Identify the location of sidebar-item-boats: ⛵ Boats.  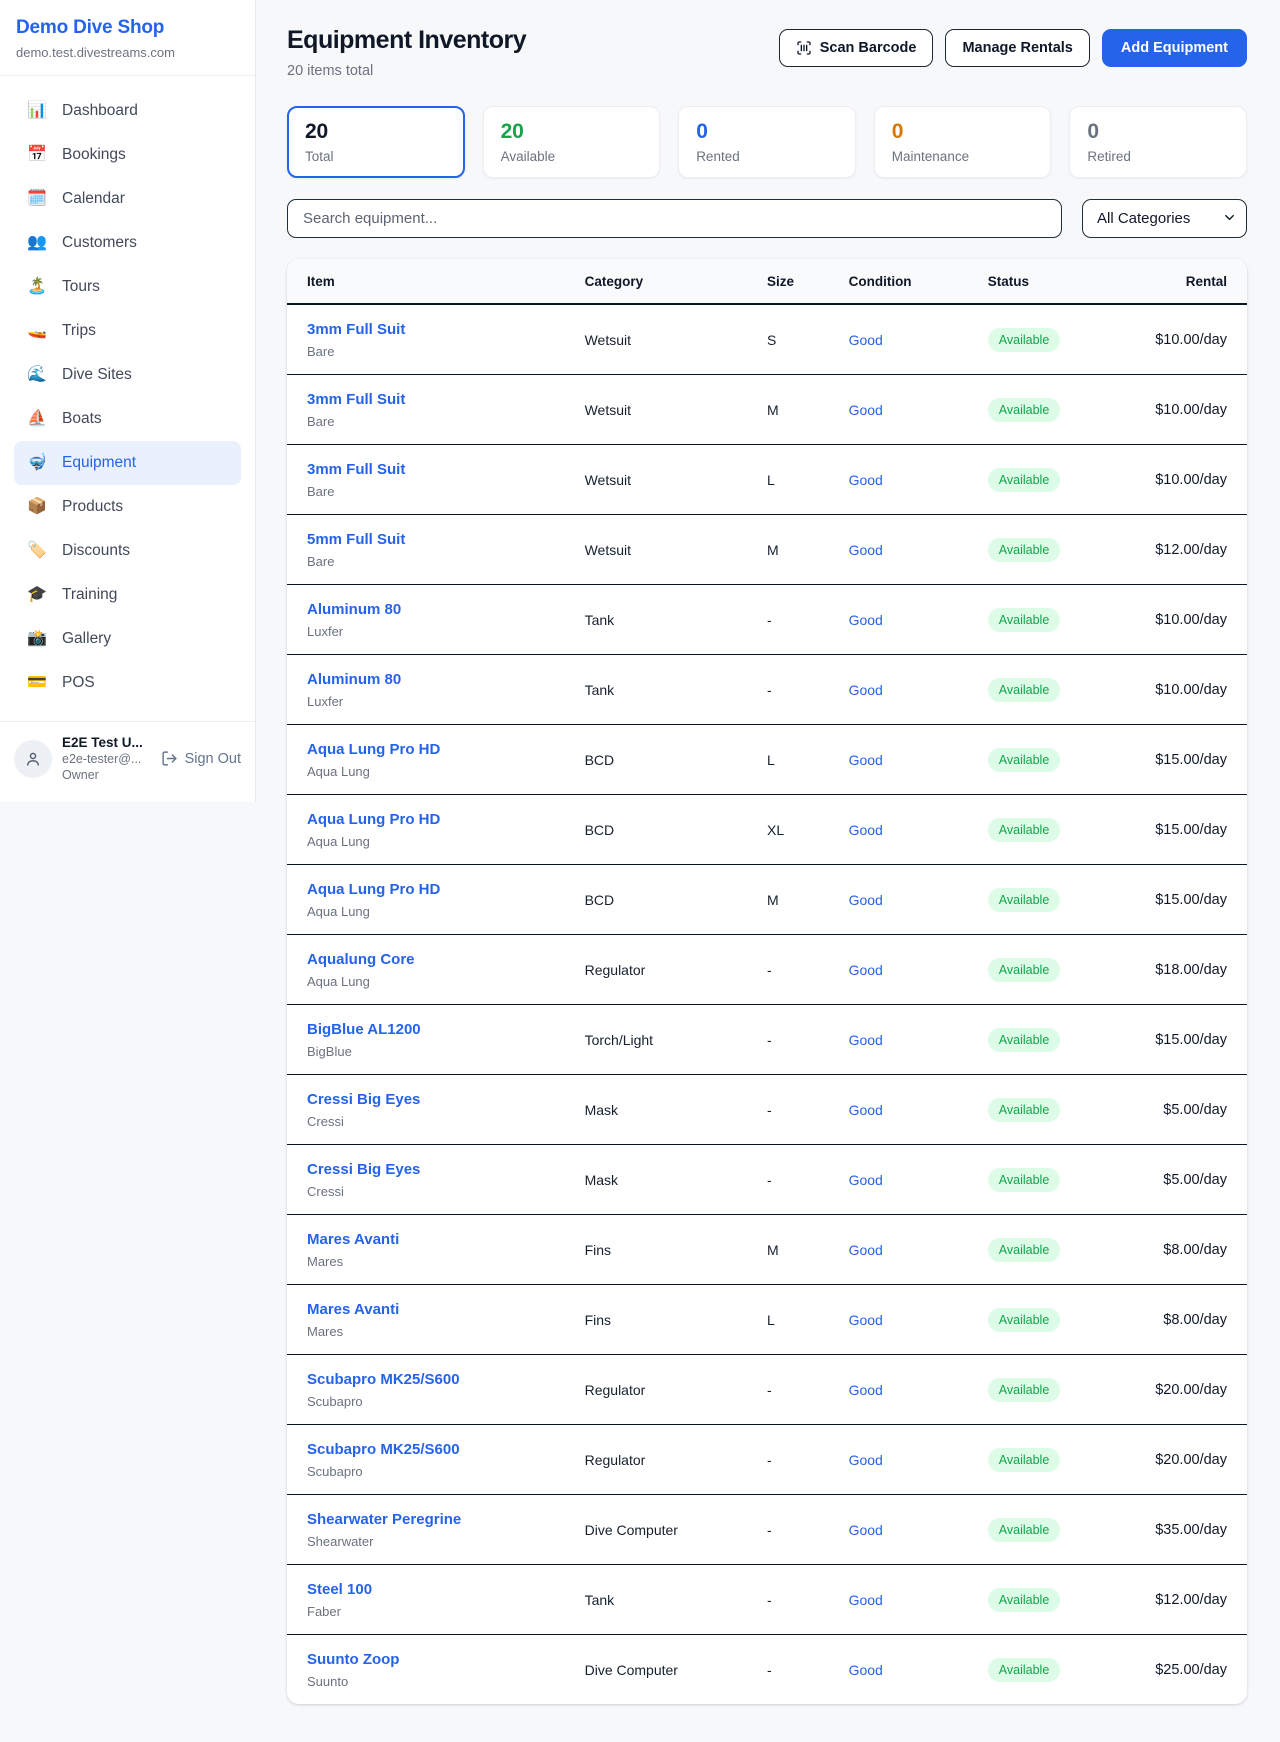
(127, 419).